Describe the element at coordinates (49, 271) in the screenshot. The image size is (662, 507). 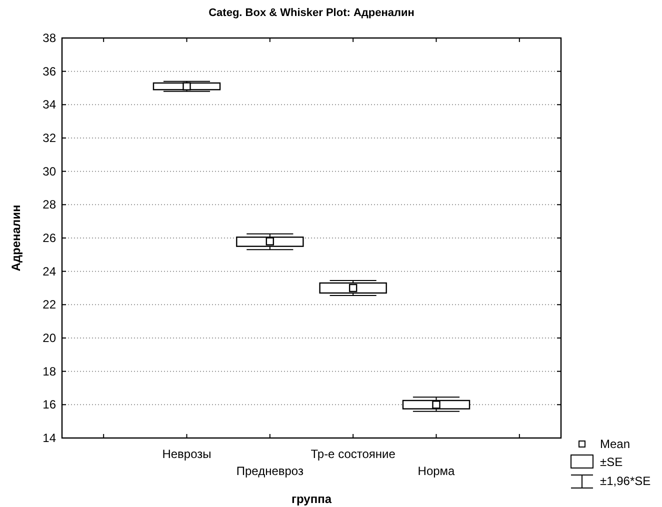
I see `y-tick-label: 24` at that location.